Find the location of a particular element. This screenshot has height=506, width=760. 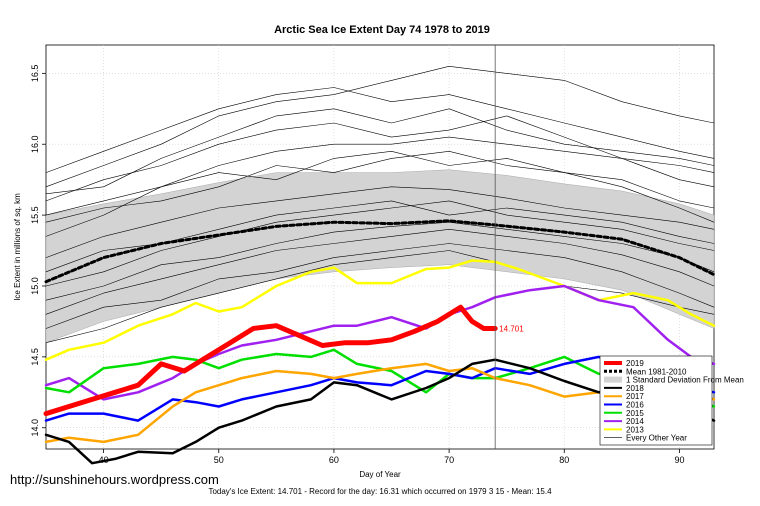

legend-label: 2017 is located at coordinates (635, 396).